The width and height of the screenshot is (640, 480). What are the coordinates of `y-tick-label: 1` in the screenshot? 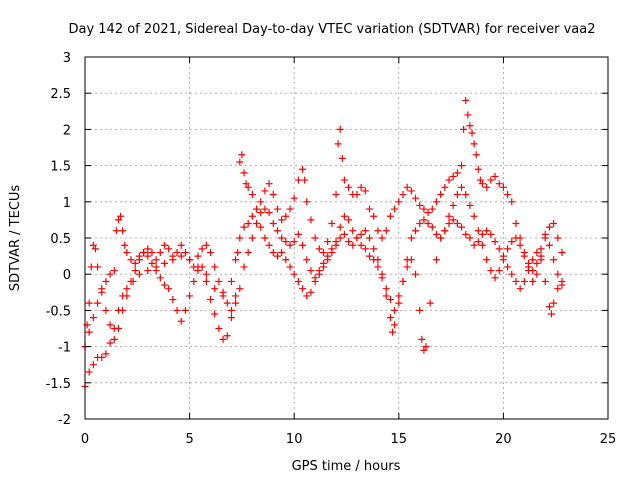 It's located at (67, 203).